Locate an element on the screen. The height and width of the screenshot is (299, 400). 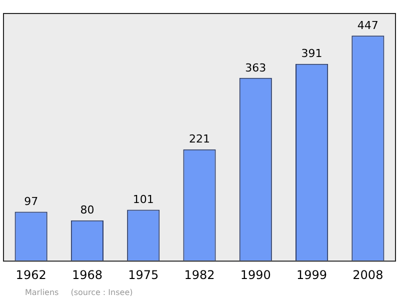
x-tick-label: 1999 is located at coordinates (312, 275).